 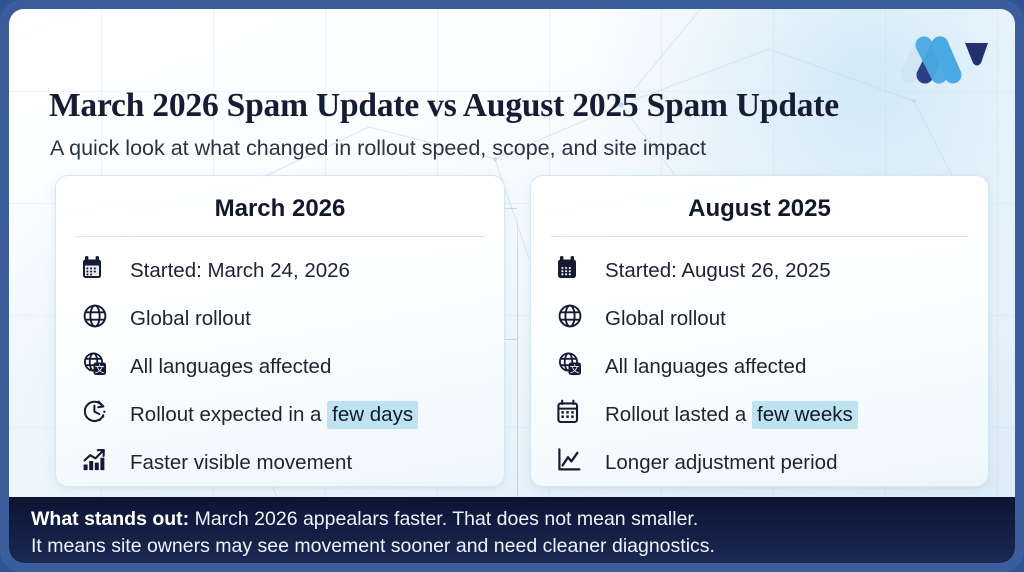 What do you see at coordinates (110, 519) in the screenshot?
I see `footer-lead-label: What stands out:` at bounding box center [110, 519].